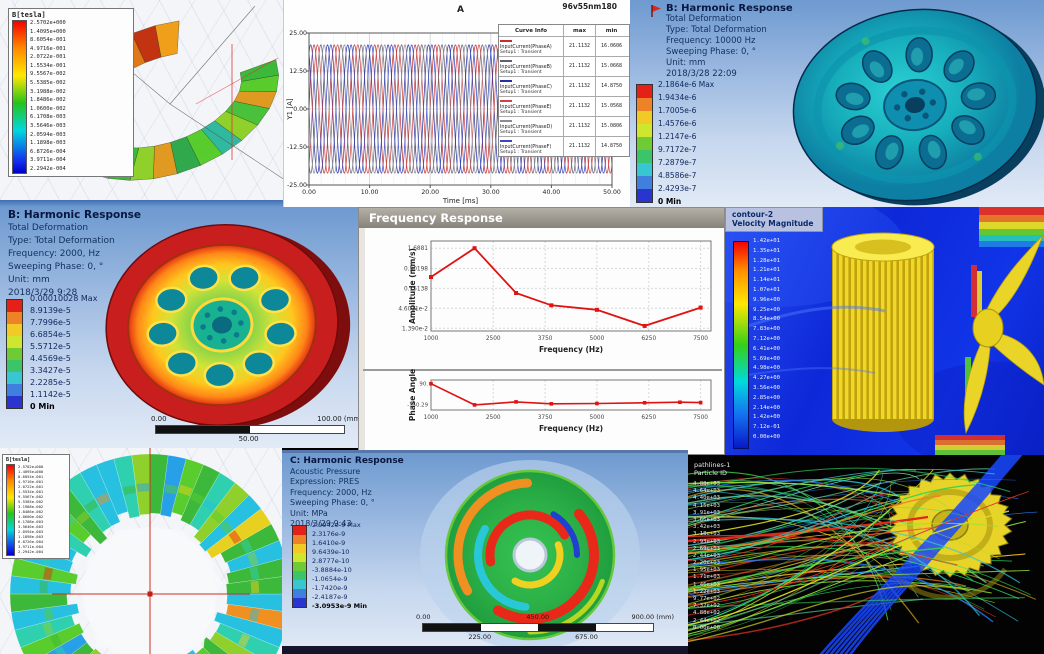 This screenshot has height=654, width=1044. I want to click on legend-value: 2.8777e-10, so click(331, 560).